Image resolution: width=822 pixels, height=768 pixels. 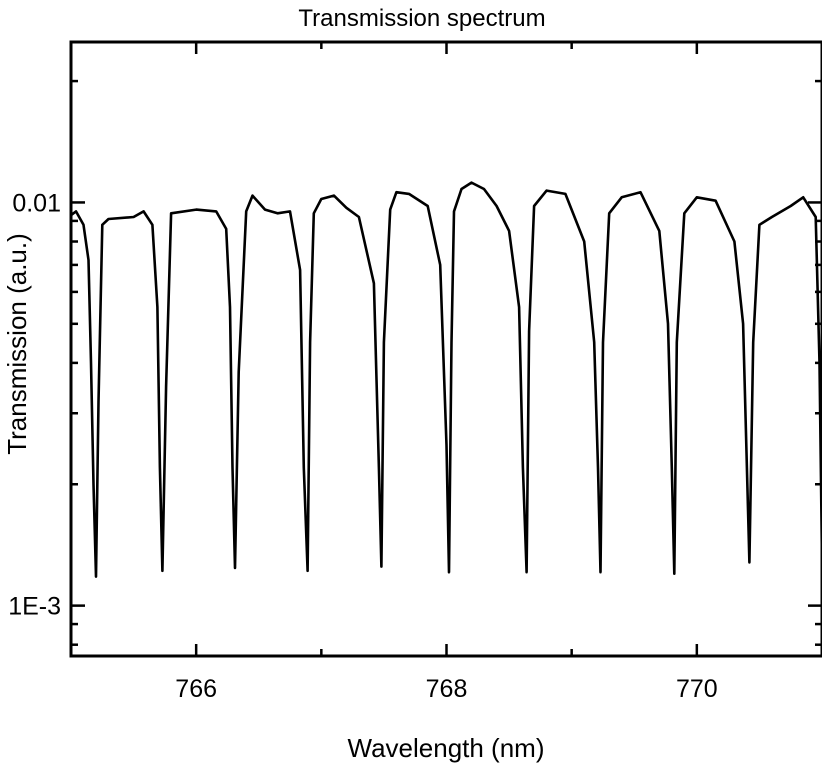 What do you see at coordinates (17, 344) in the screenshot?
I see `y-axis-label: Transmission (a.u.)` at bounding box center [17, 344].